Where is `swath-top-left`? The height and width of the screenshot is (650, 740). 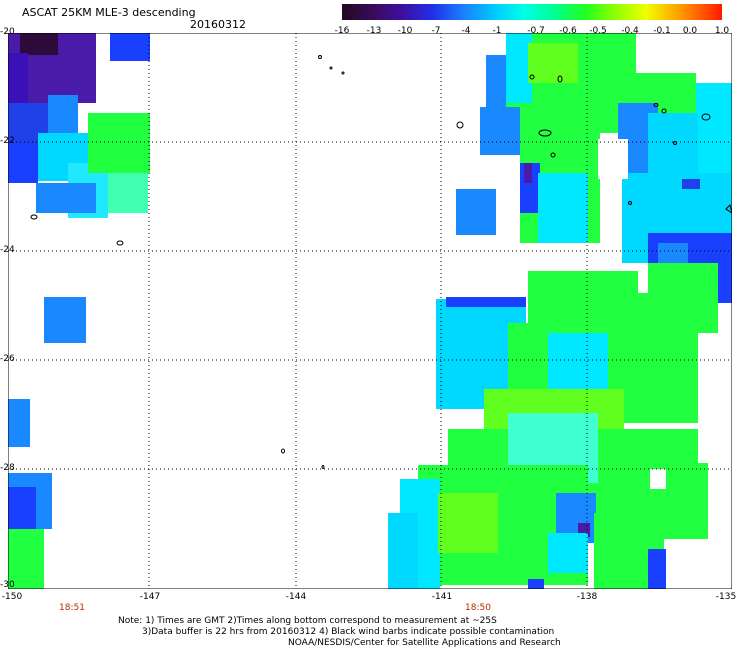 swath-top-left is located at coordinates (79, 125).